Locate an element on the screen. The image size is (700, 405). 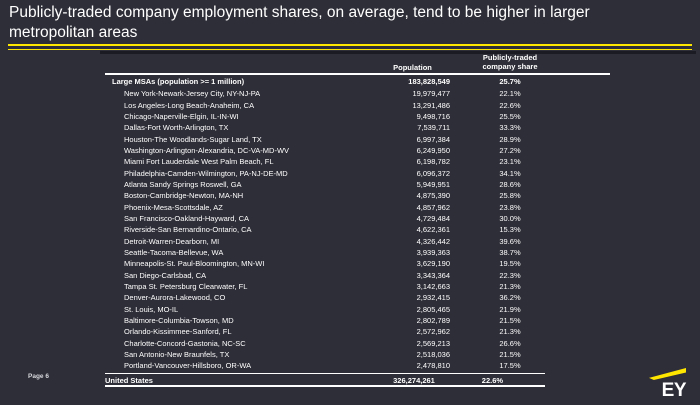
table-header-row: Population Publicly-traded company share is located at coordinates (335, 63).